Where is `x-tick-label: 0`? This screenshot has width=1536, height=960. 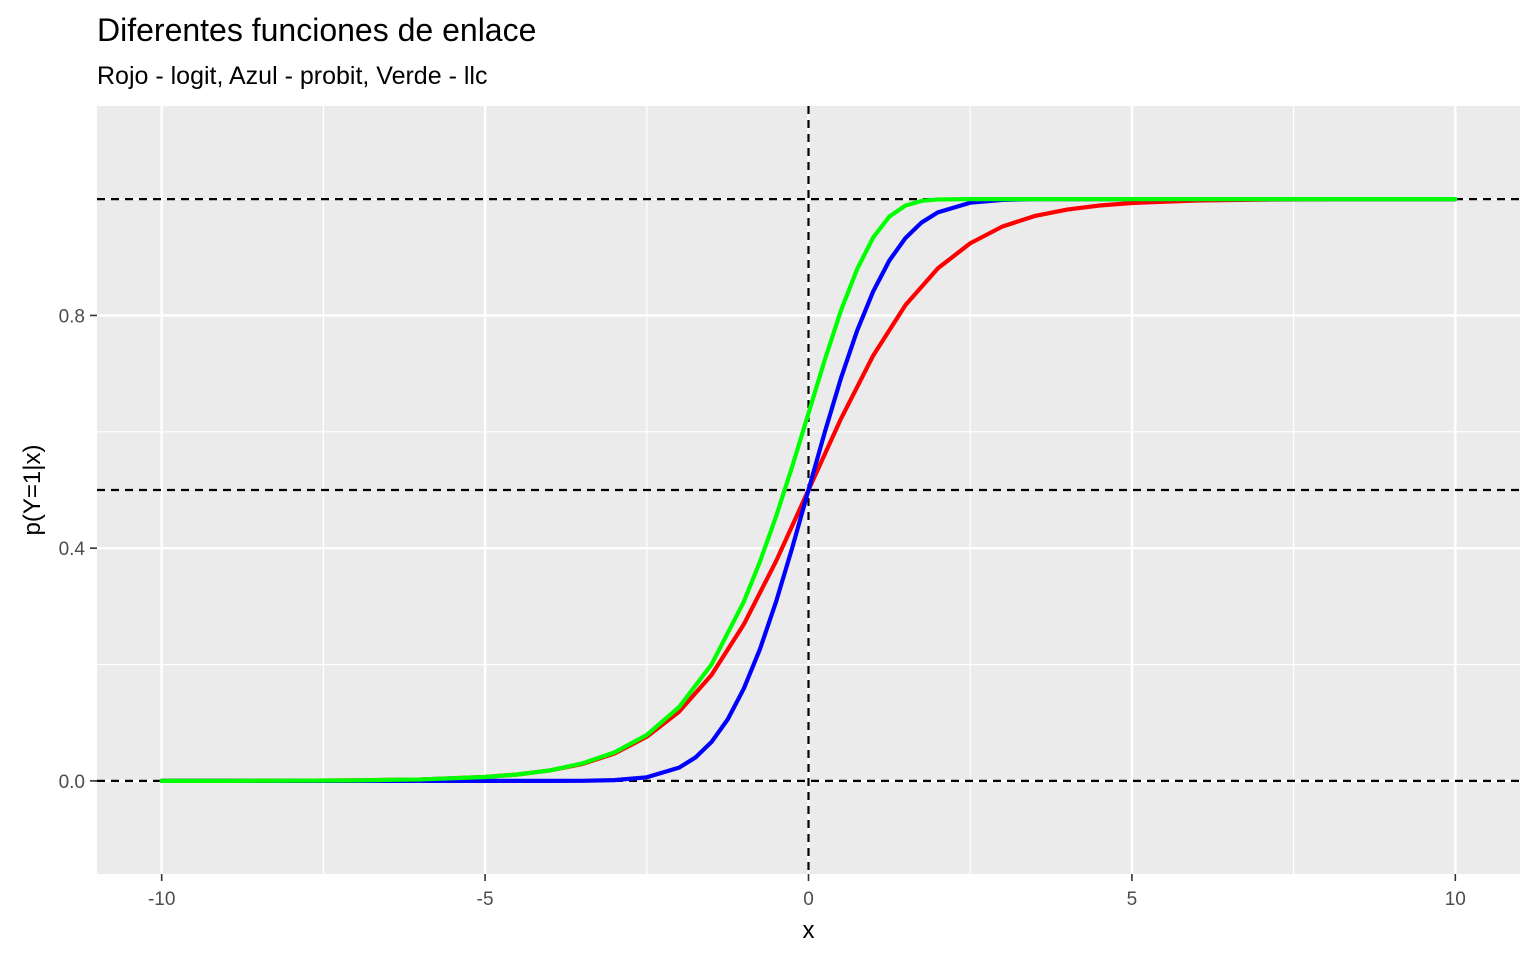
x-tick-label: 0 is located at coordinates (808, 899).